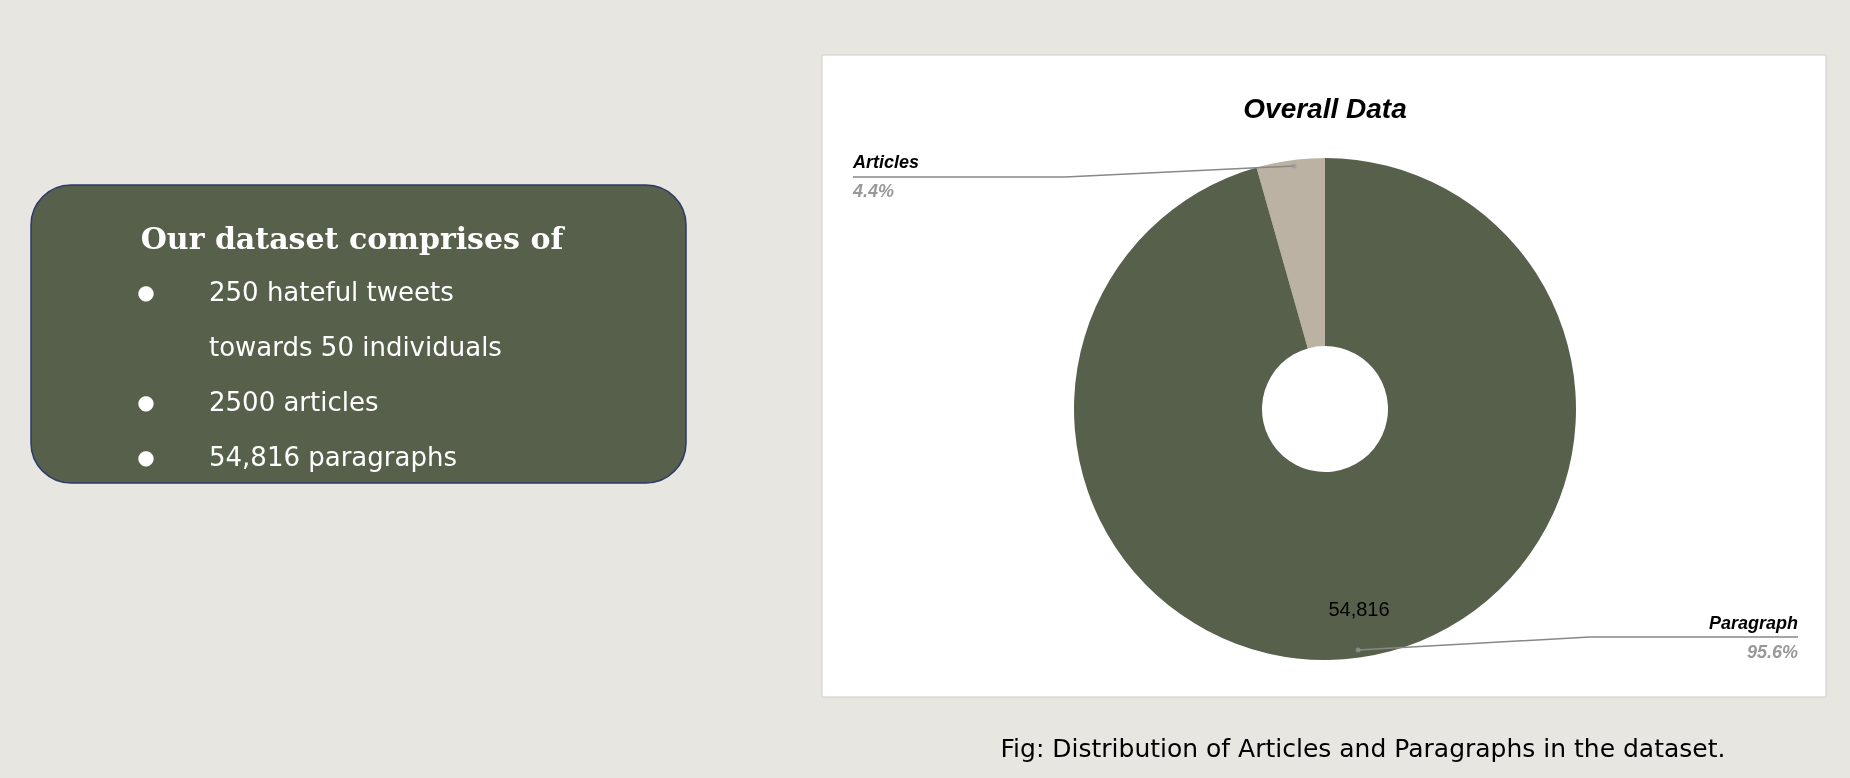 The height and width of the screenshot is (778, 1850). I want to click on text: 54,816, so click(1359, 609).